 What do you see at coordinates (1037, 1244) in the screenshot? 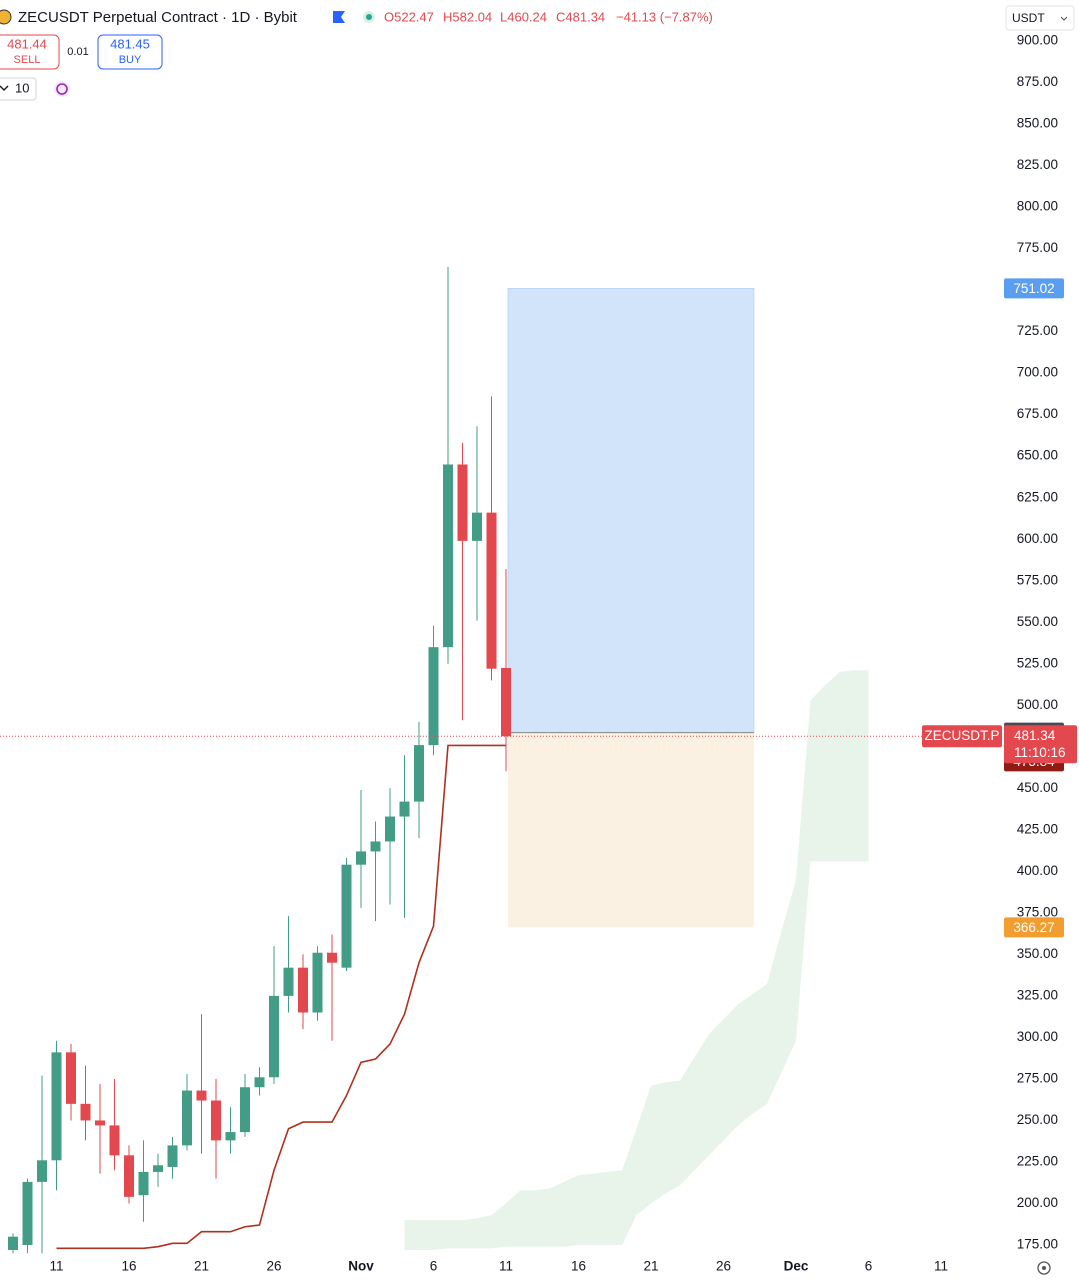
I see `y-tick-label: 175.00` at bounding box center [1037, 1244].